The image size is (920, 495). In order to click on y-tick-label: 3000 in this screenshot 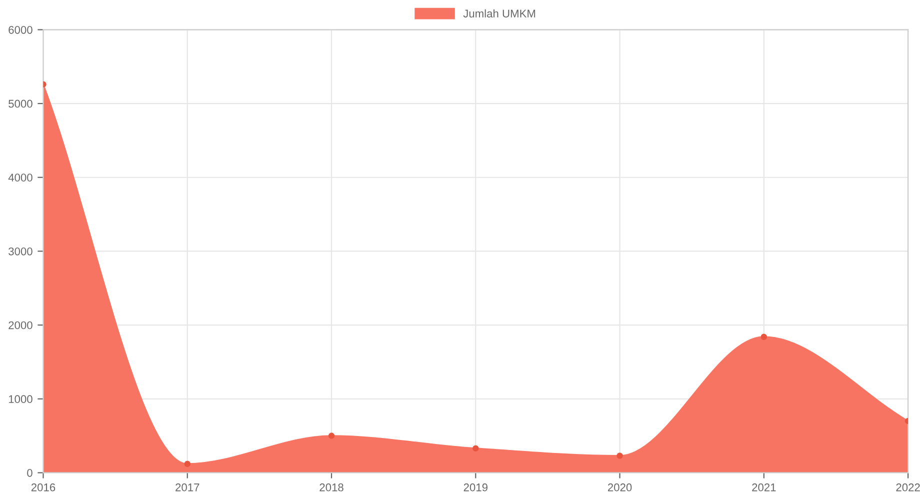, I will do `click(20, 251)`.